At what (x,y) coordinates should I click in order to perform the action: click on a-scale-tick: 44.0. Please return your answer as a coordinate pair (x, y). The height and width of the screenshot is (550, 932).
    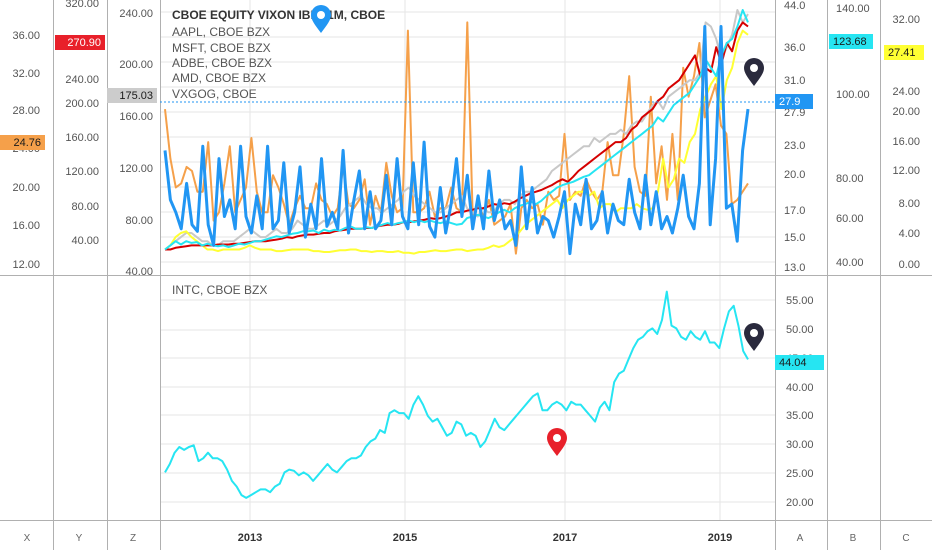
    Looking at the image, I should click on (794, 6).